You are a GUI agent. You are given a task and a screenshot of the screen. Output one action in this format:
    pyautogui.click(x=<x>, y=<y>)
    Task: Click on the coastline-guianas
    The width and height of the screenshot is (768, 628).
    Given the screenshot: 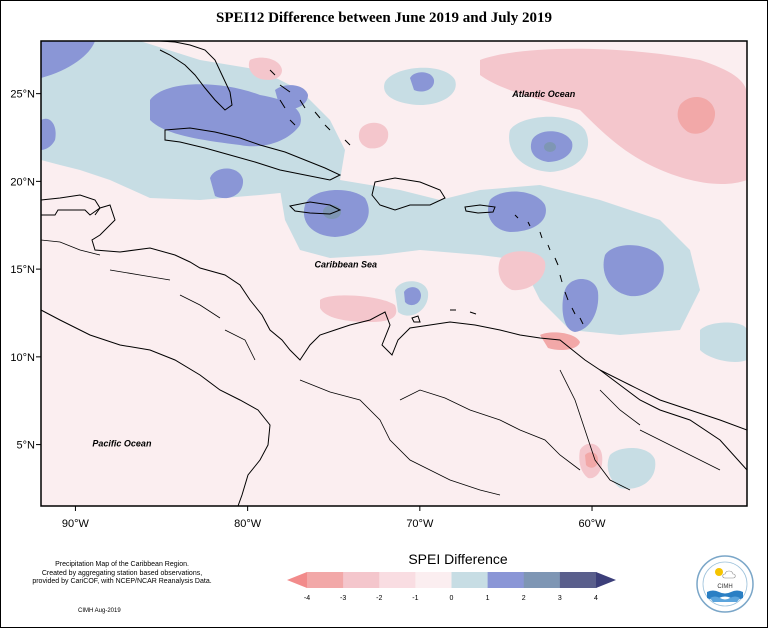 What is the action you would take?
    pyautogui.click(x=673, y=400)
    